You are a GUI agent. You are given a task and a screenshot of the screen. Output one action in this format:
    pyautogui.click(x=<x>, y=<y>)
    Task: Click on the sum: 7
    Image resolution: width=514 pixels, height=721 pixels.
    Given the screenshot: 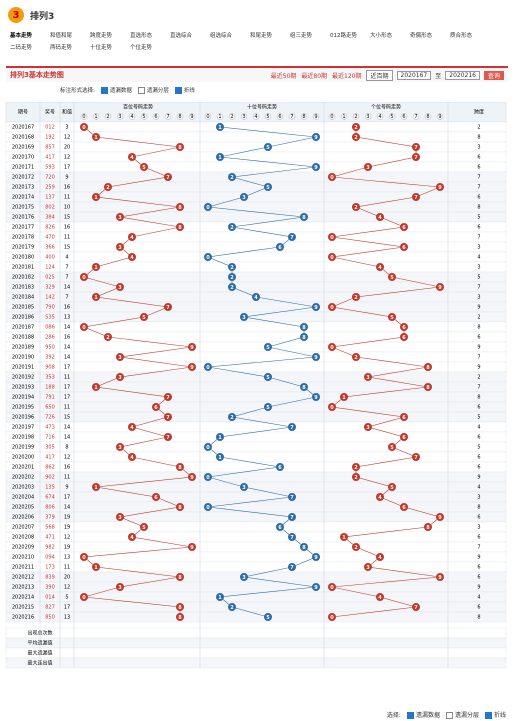 What is the action you would take?
    pyautogui.click(x=66, y=298)
    